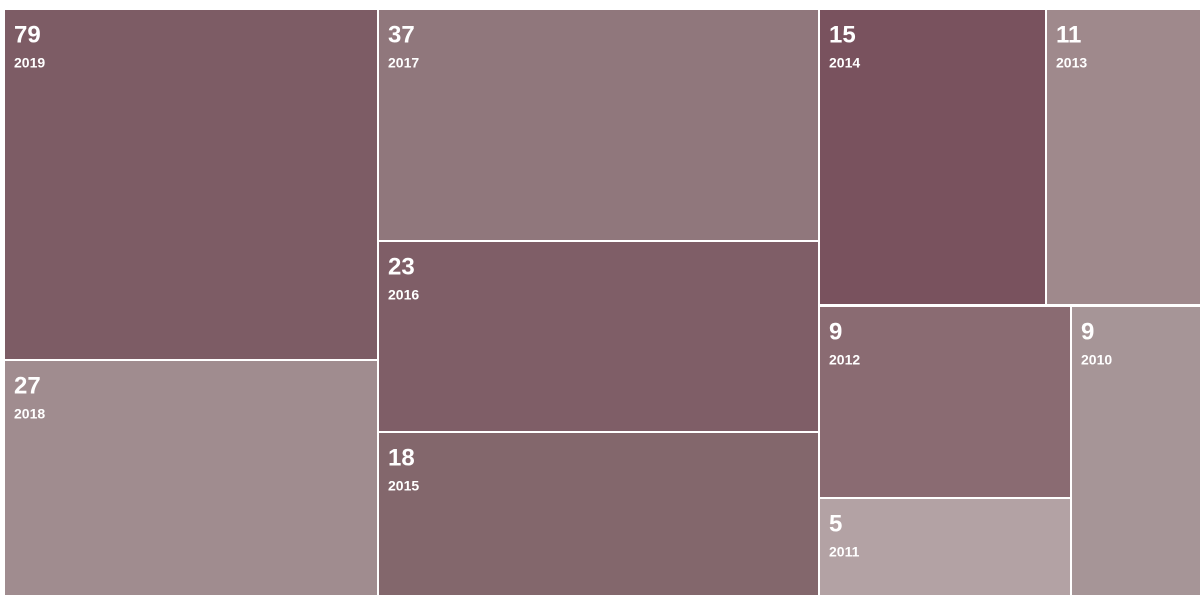 This screenshot has height=595, width=1200. Describe the element at coordinates (29, 63) in the screenshot. I see `tile-label: 2019` at that location.